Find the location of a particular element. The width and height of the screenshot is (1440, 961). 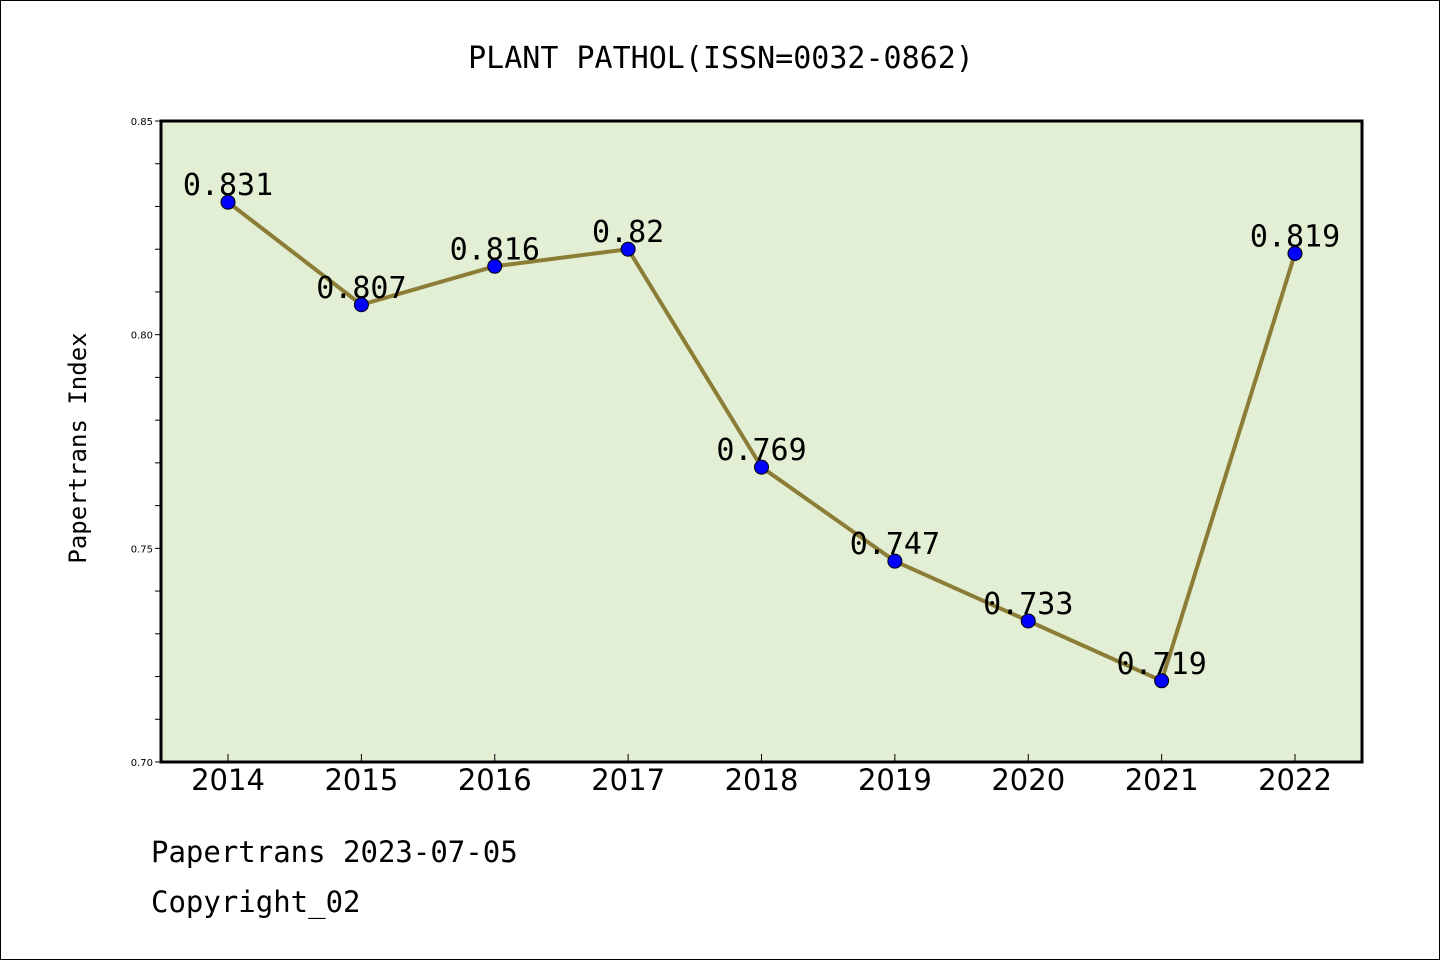

y-axis-label: Papertrans Index is located at coordinates (78, 447).